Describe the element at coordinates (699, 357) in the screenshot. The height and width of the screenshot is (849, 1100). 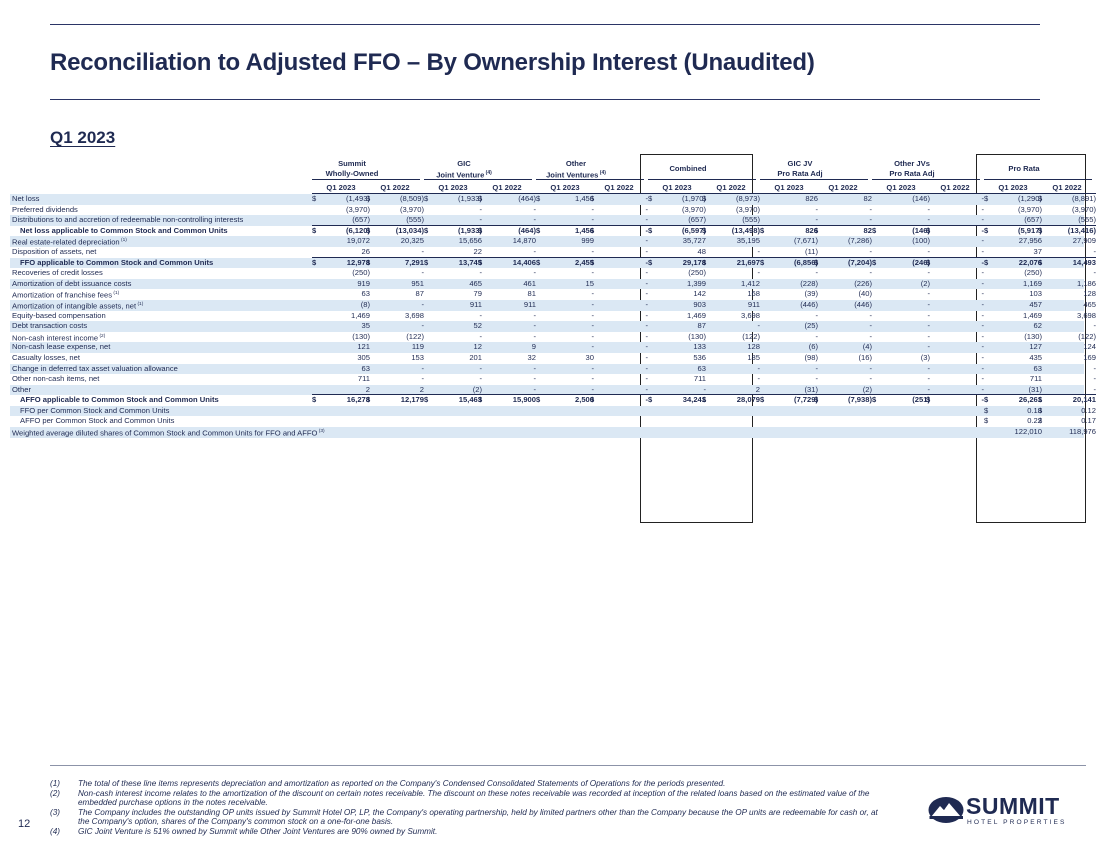
I see `table-cell: 536` at that location.